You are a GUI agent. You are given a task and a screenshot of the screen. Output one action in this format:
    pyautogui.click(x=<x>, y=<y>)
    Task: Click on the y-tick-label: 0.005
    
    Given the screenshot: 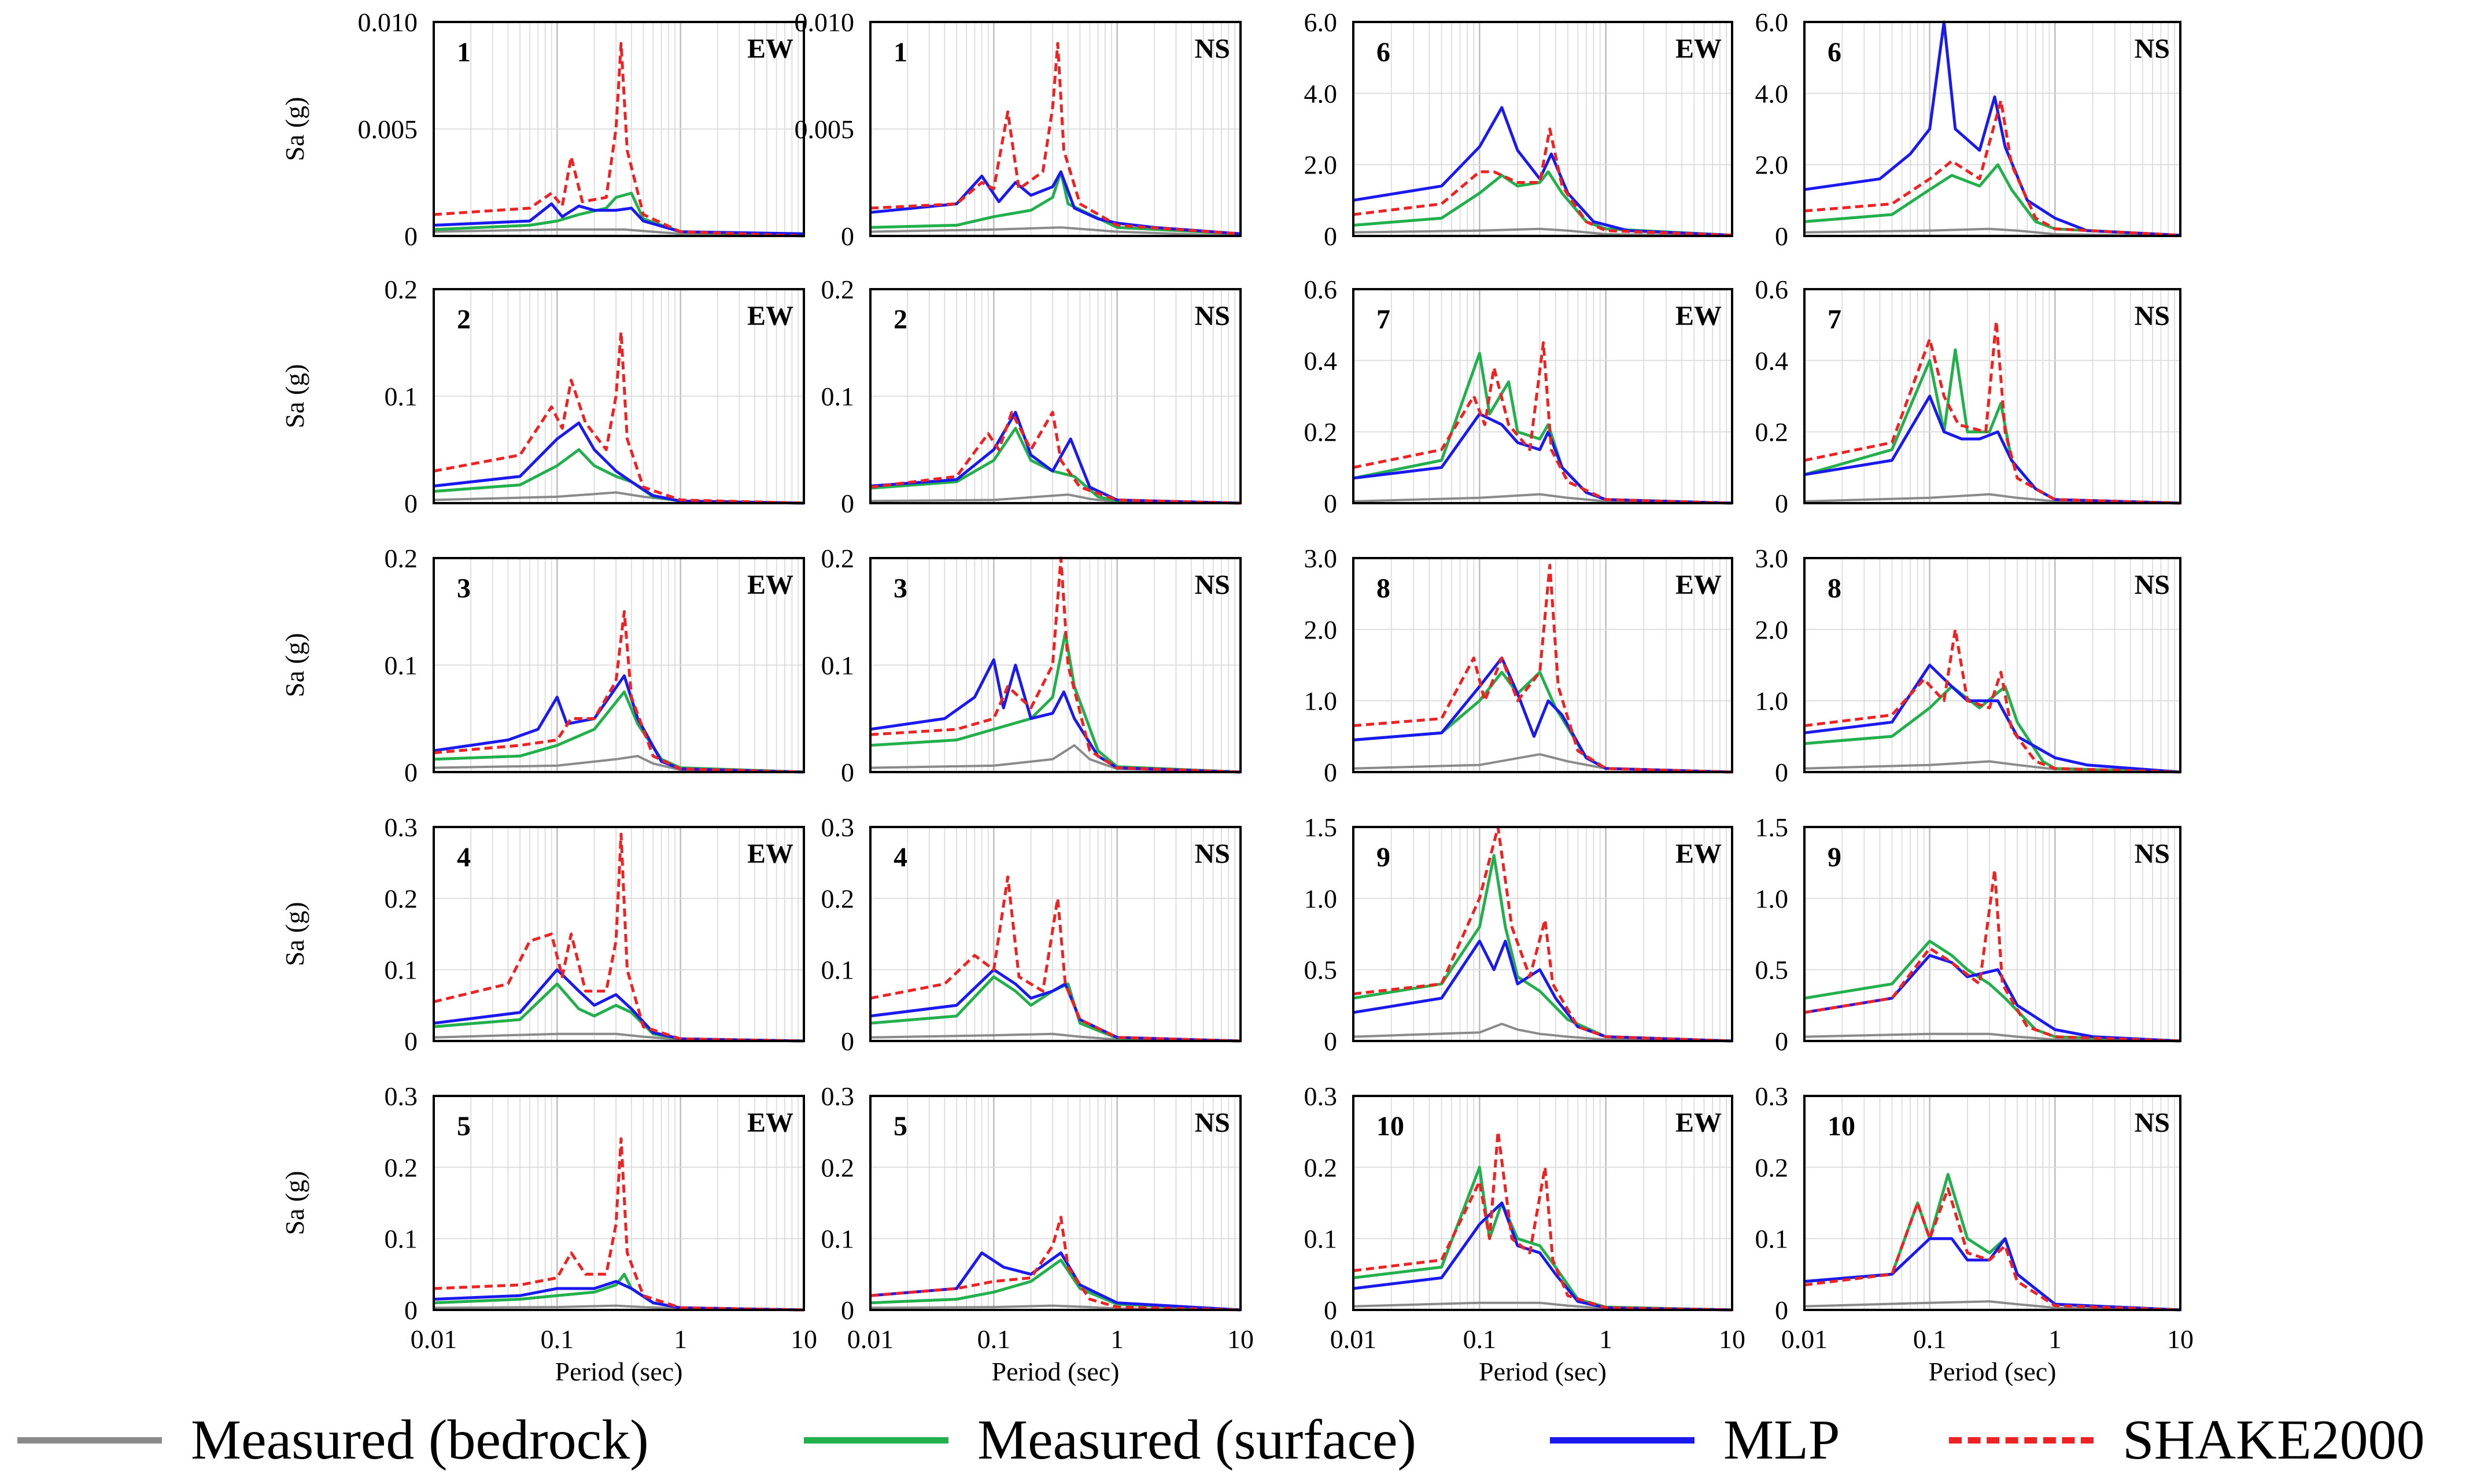 What is the action you would take?
    pyautogui.click(x=388, y=129)
    